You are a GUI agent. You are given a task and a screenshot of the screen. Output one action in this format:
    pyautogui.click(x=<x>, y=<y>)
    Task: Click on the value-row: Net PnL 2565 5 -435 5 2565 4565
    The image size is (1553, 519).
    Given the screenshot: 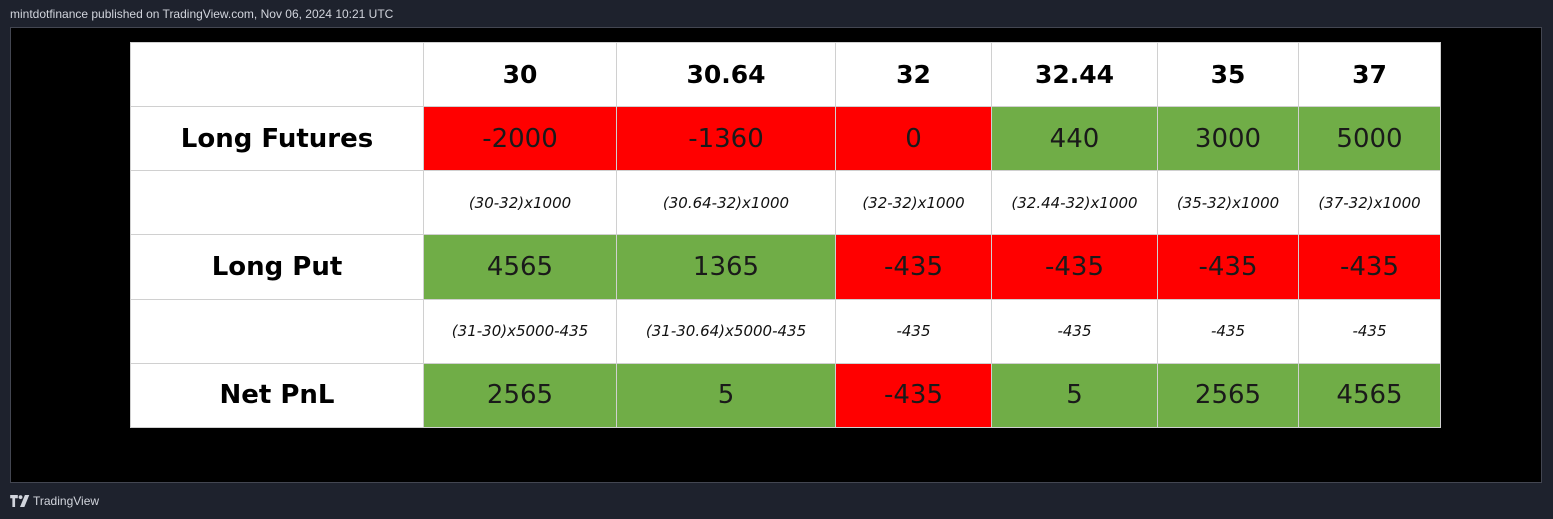 What is the action you would take?
    pyautogui.click(x=785, y=395)
    